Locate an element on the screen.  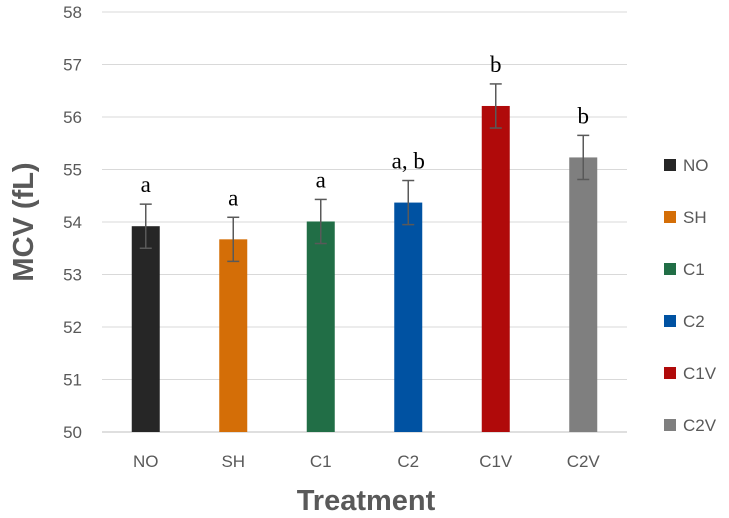
legend-label: C2V is located at coordinates (700, 425).